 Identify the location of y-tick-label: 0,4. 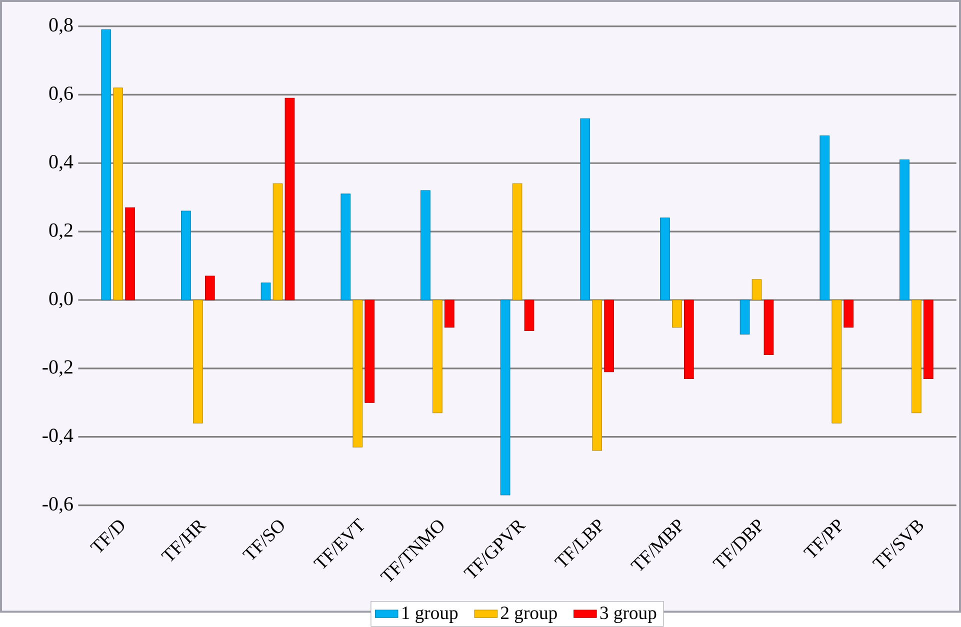
(61, 163).